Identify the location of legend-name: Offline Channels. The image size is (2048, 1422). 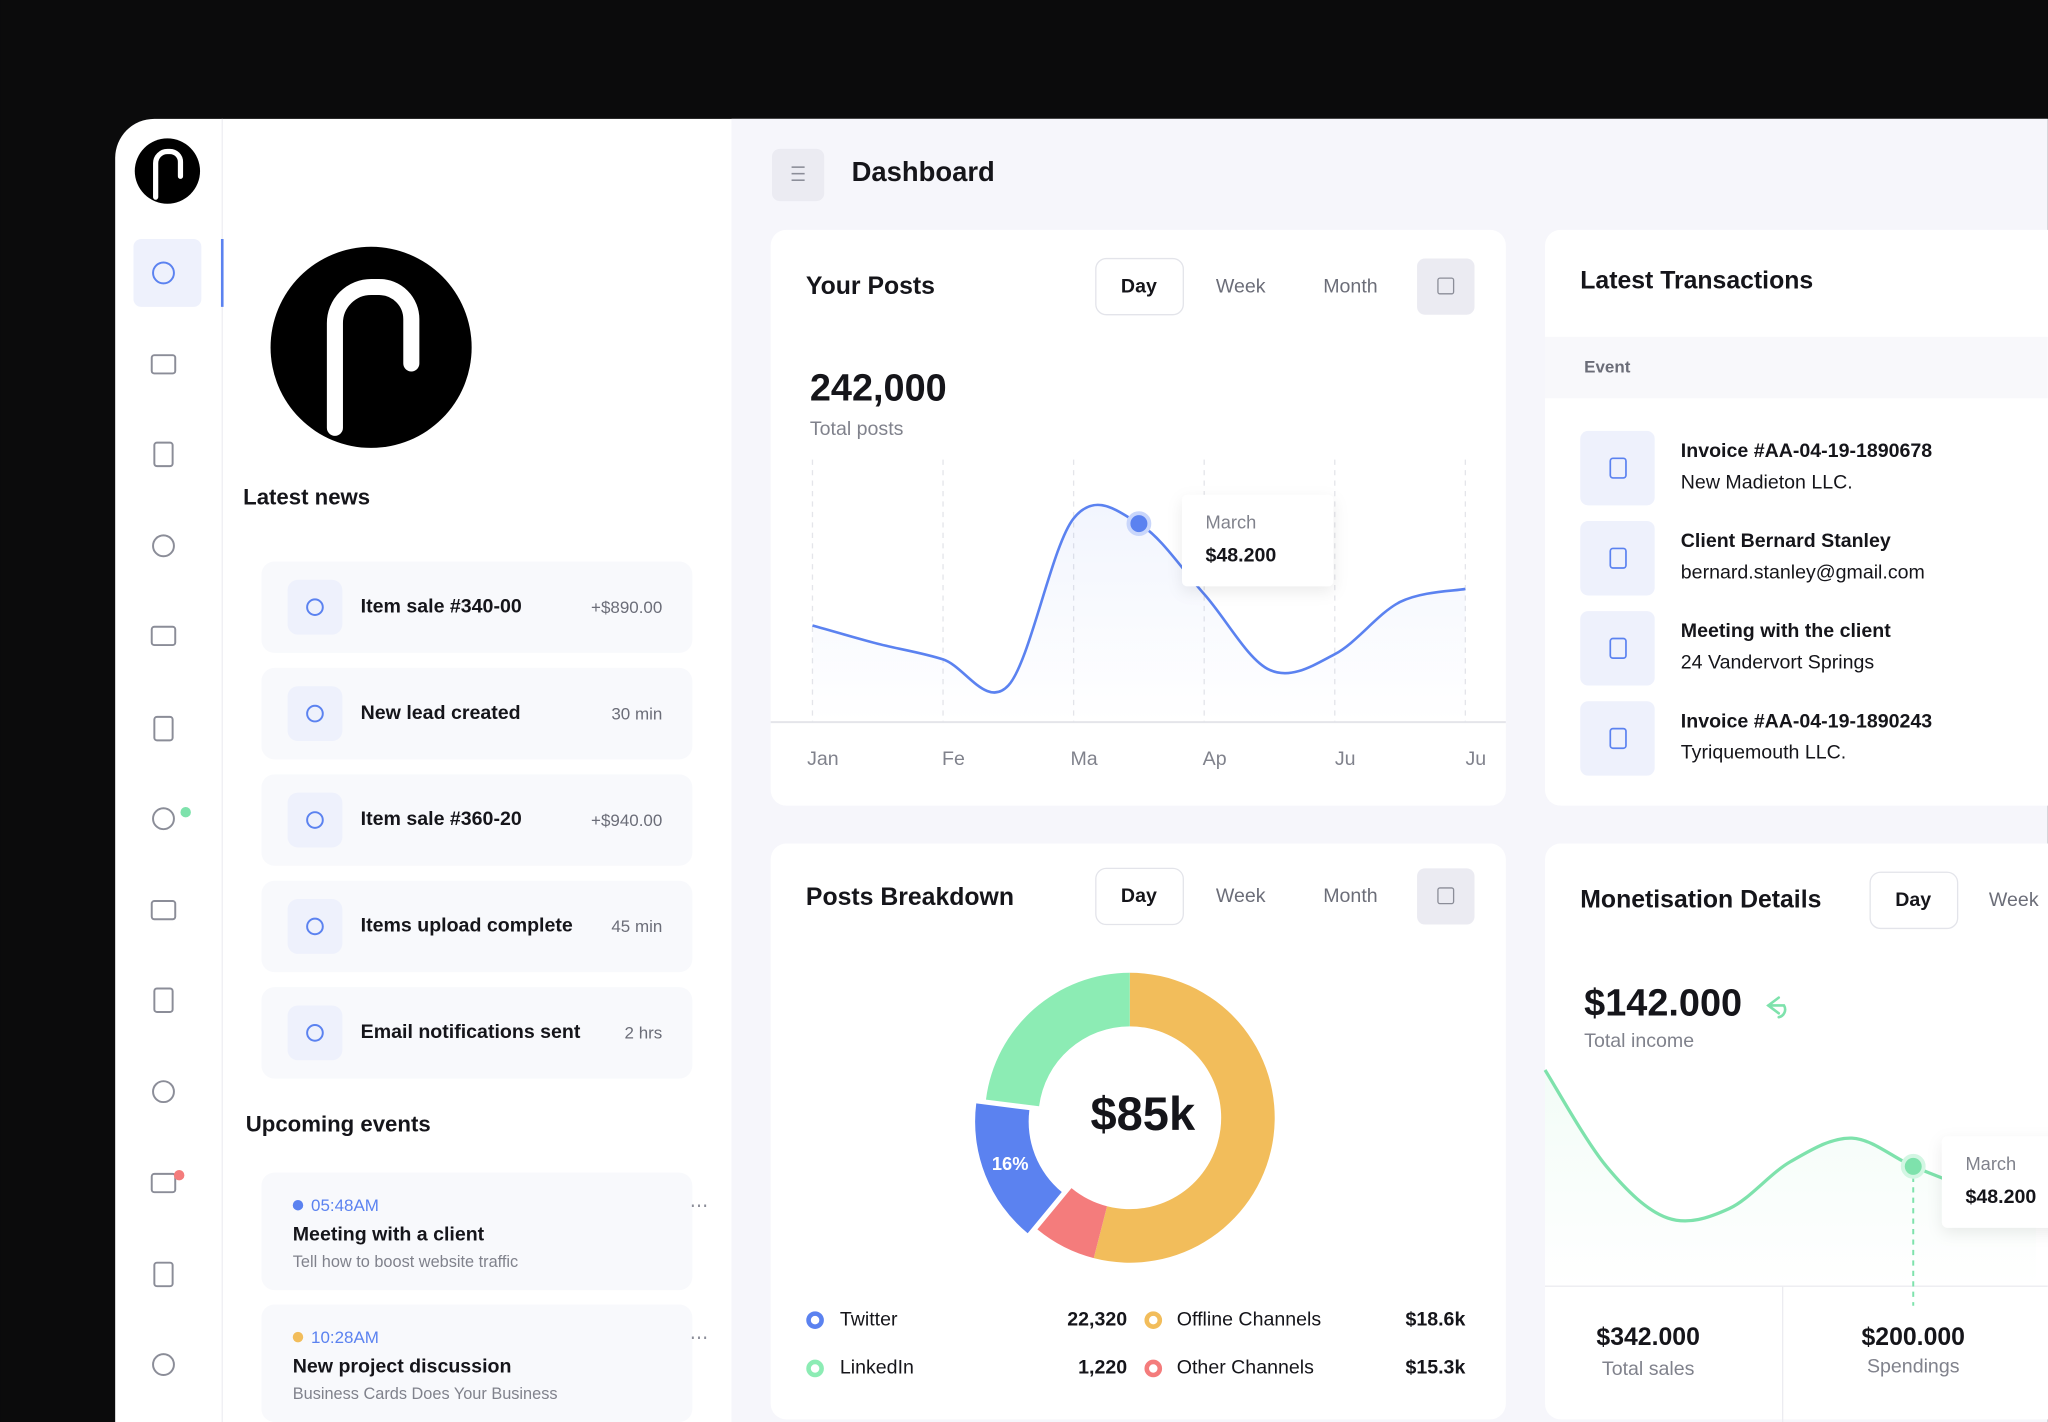
(1249, 1319).